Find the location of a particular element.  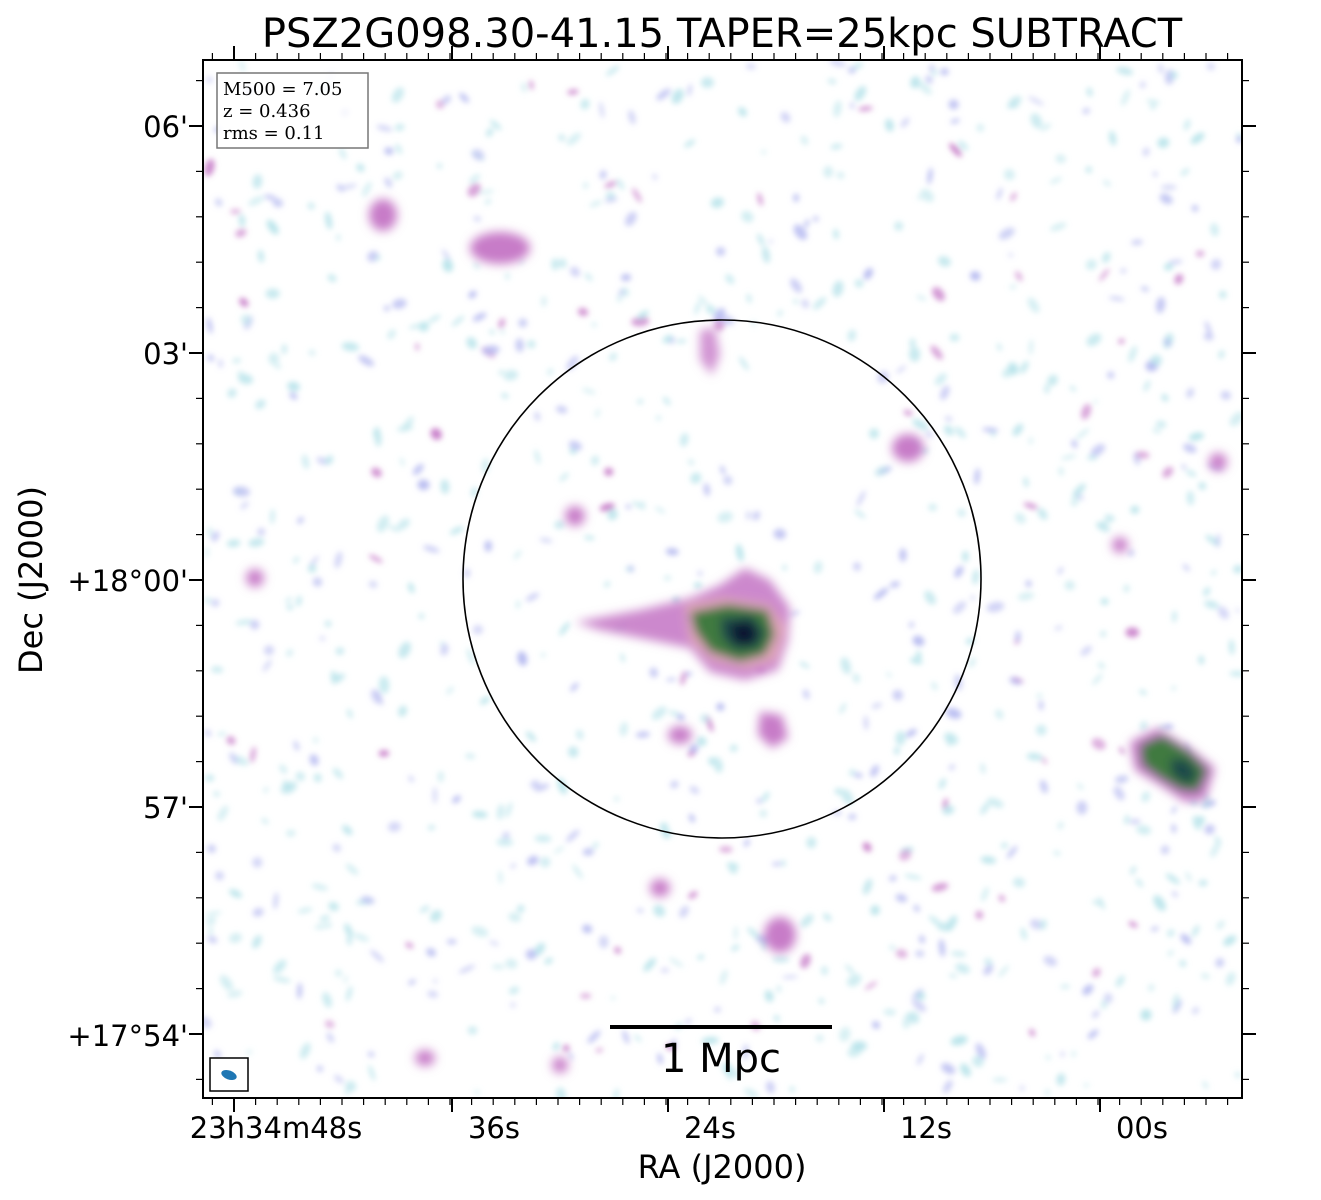

scale-bar-label: 1 Mpc is located at coordinates (721, 1059).